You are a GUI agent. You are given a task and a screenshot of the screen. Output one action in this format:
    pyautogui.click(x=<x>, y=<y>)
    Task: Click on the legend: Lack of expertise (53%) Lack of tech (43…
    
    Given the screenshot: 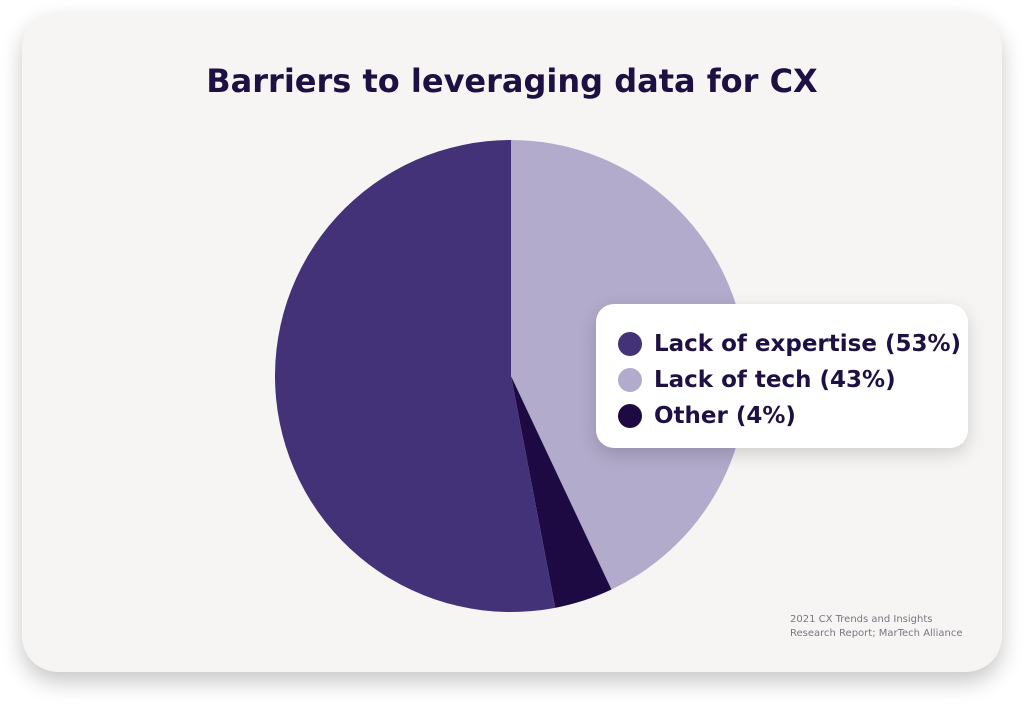 What is the action you would take?
    pyautogui.click(x=782, y=376)
    